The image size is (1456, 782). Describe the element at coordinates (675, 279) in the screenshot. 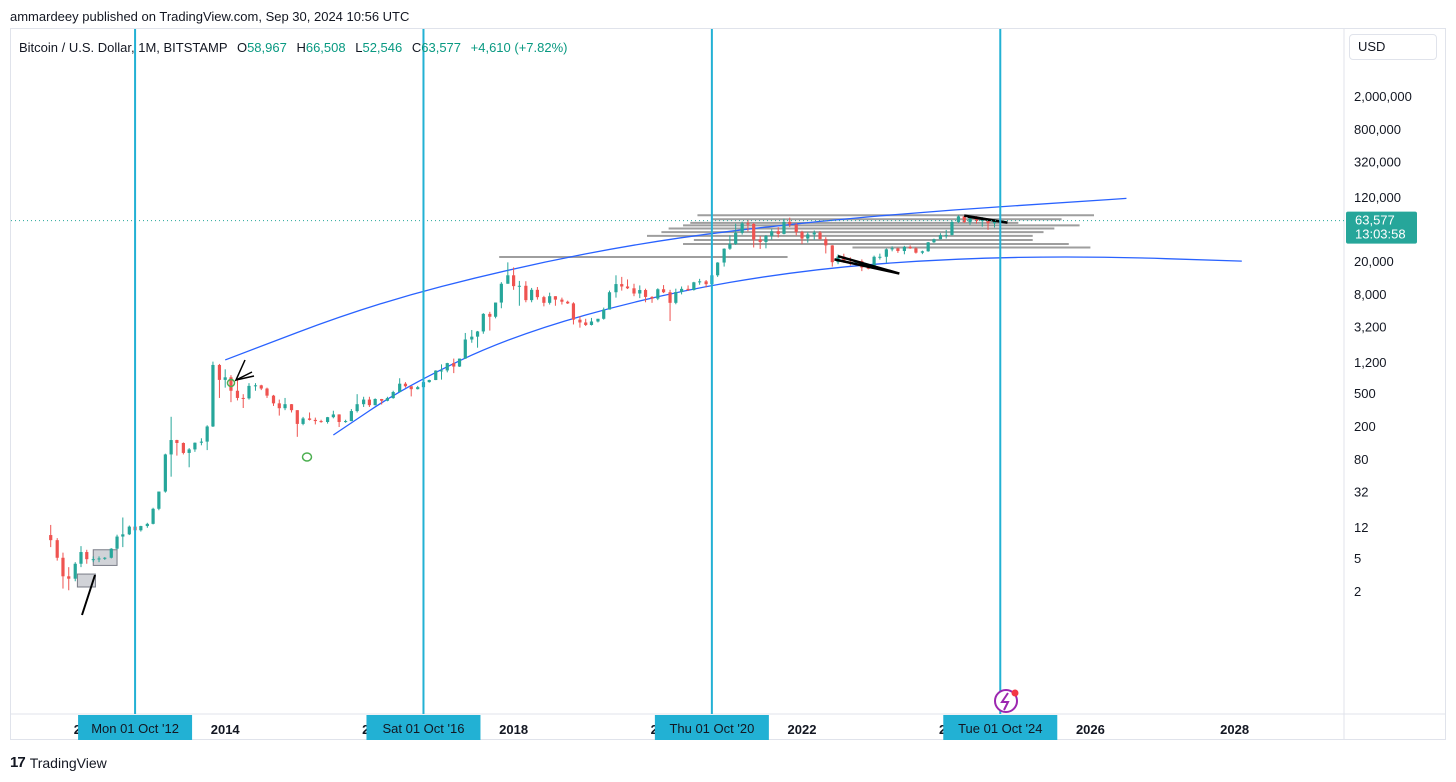

I see `upper-channel-curve` at that location.